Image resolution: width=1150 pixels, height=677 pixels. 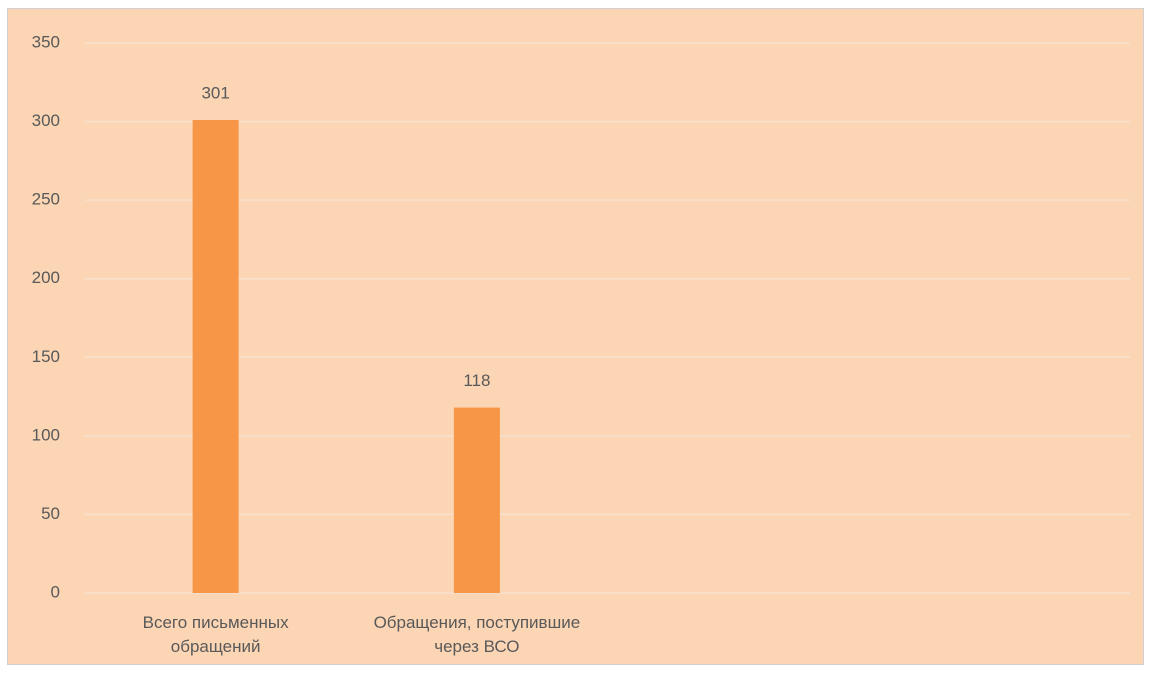 I want to click on y-tick-label: 200, so click(x=46, y=277).